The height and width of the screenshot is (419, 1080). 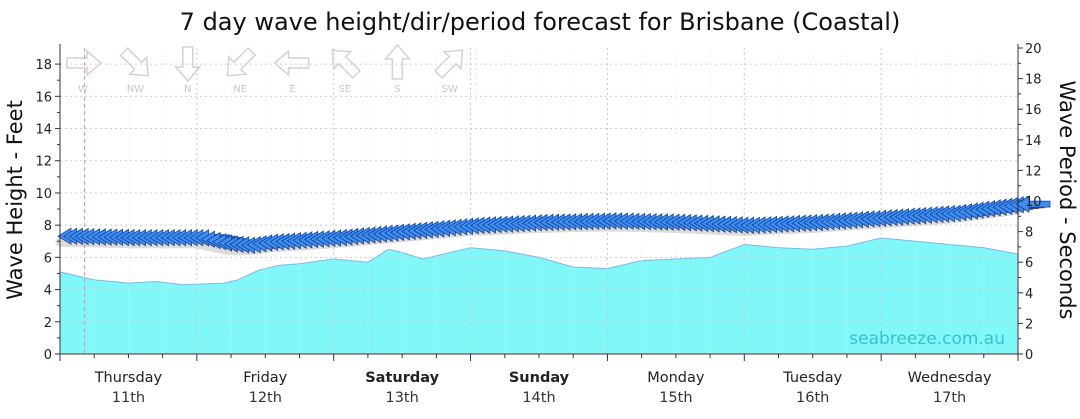 I want to click on compass-label-w: W, so click(x=83, y=89).